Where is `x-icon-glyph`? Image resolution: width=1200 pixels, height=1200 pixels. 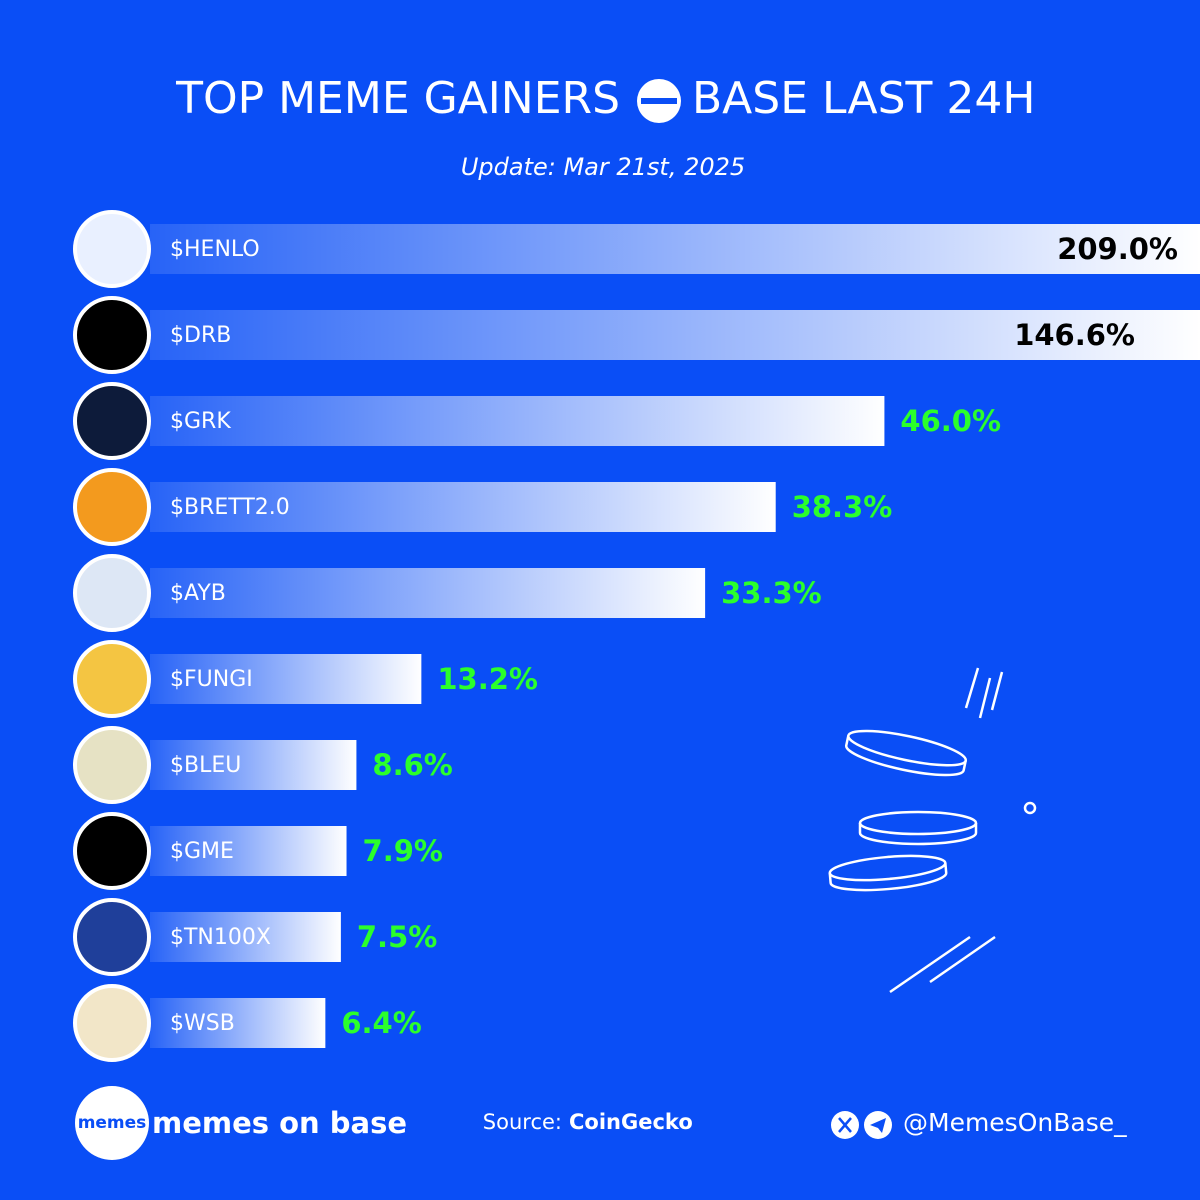
x-icon-glyph is located at coordinates (845, 1125).